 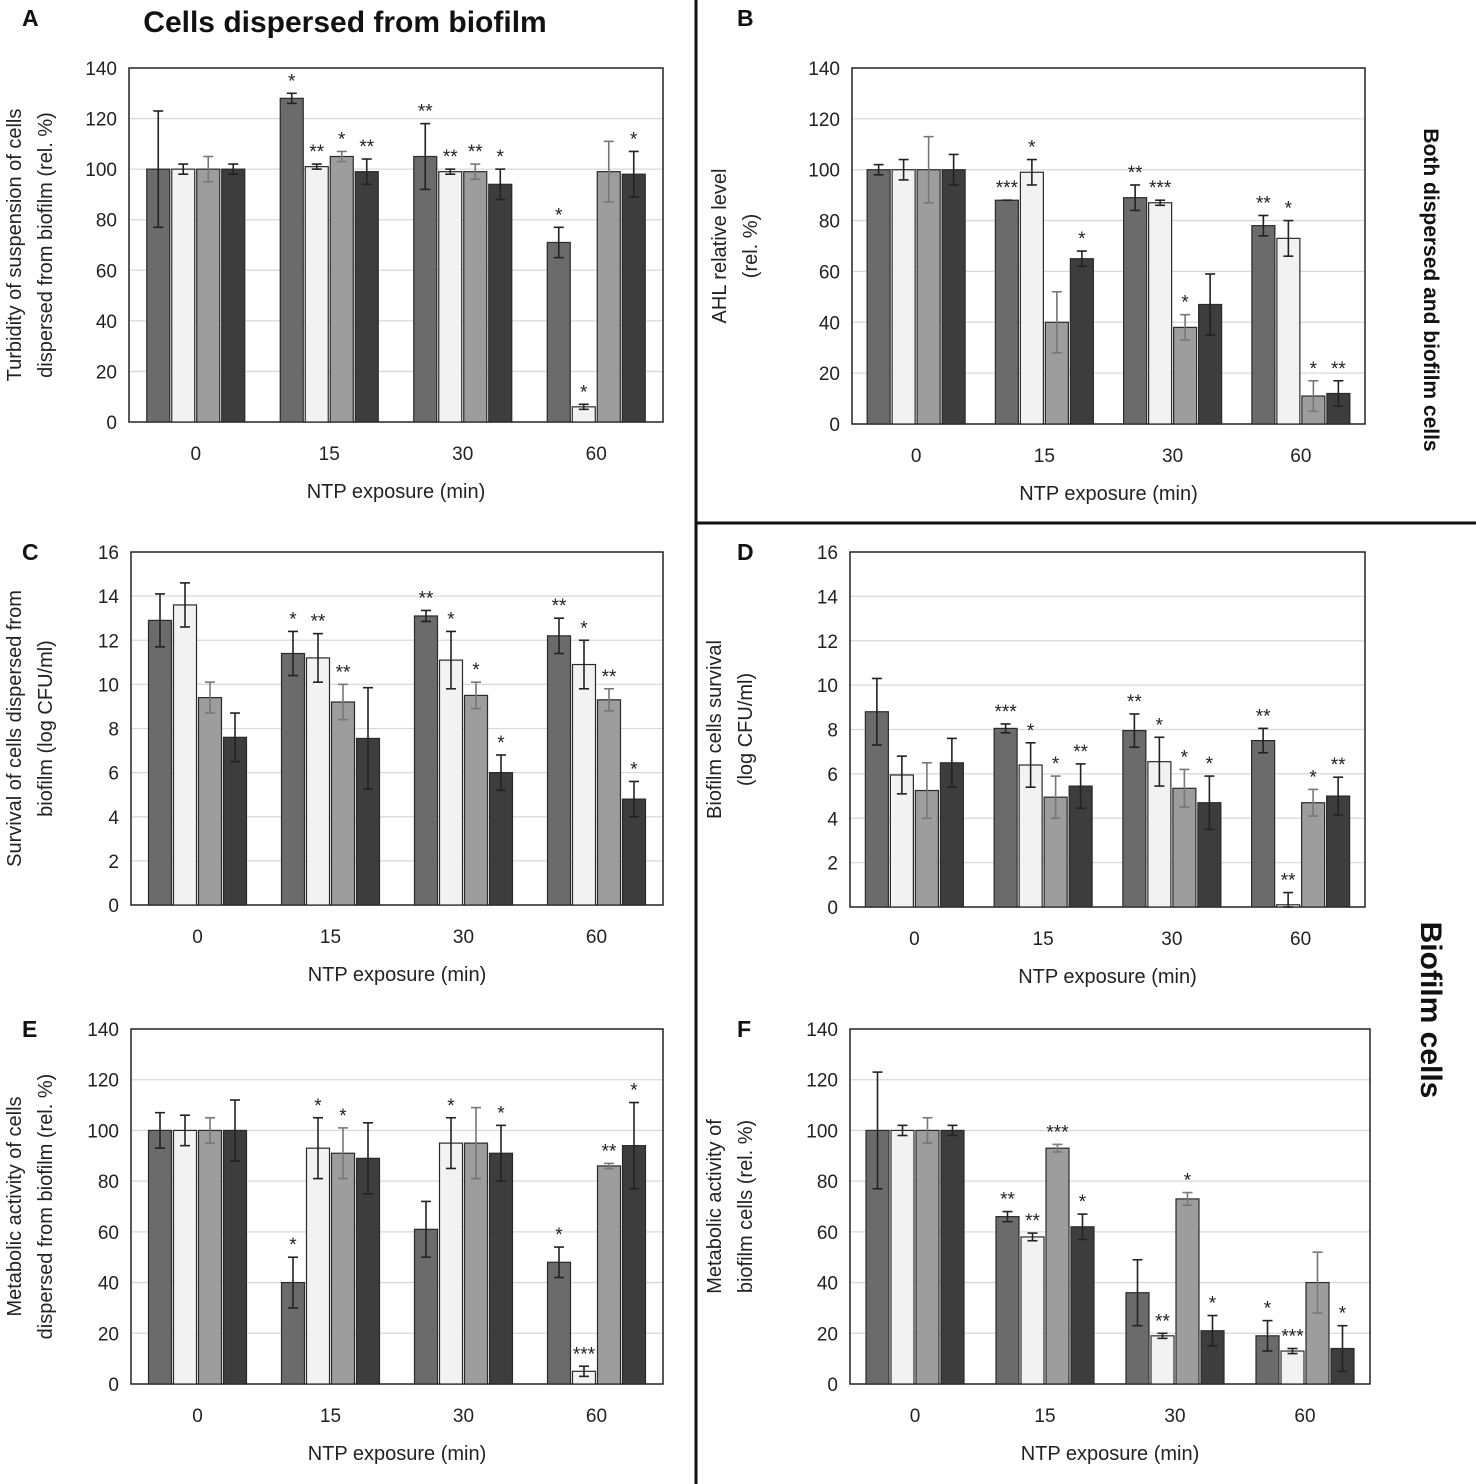 I want to click on panel-label: C, so click(x=30, y=552).